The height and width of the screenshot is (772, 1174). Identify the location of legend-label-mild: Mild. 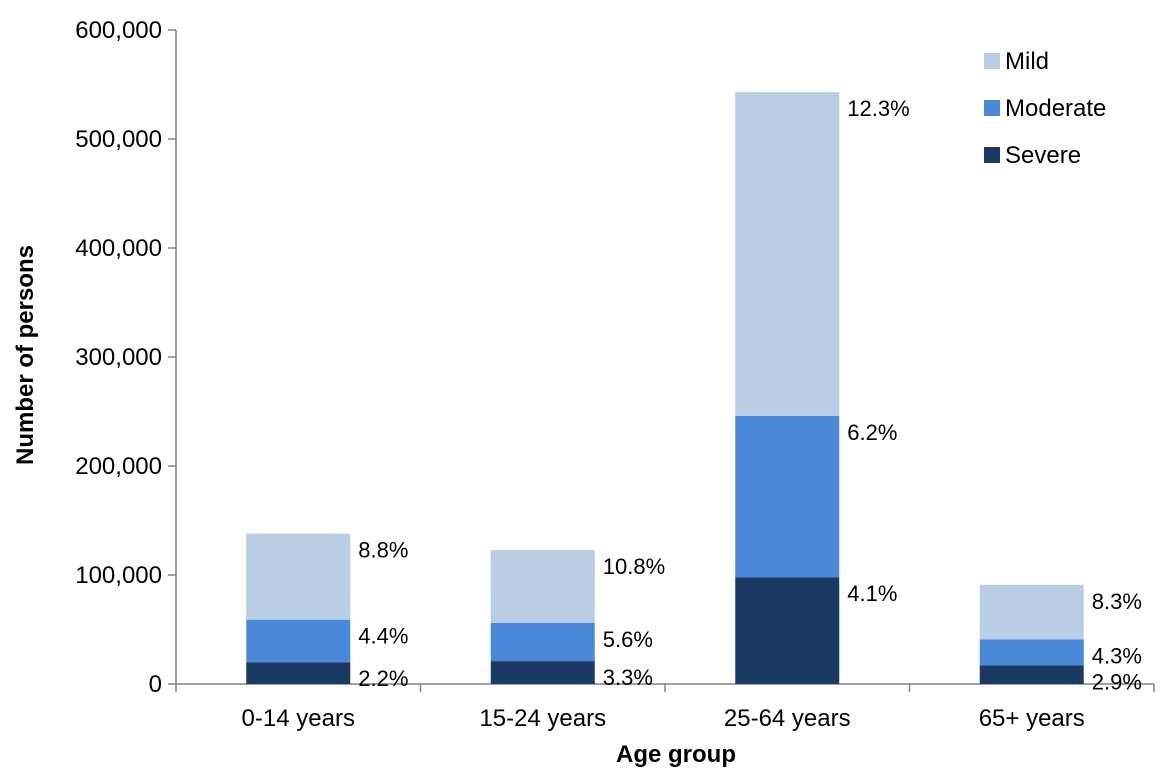
(1027, 61).